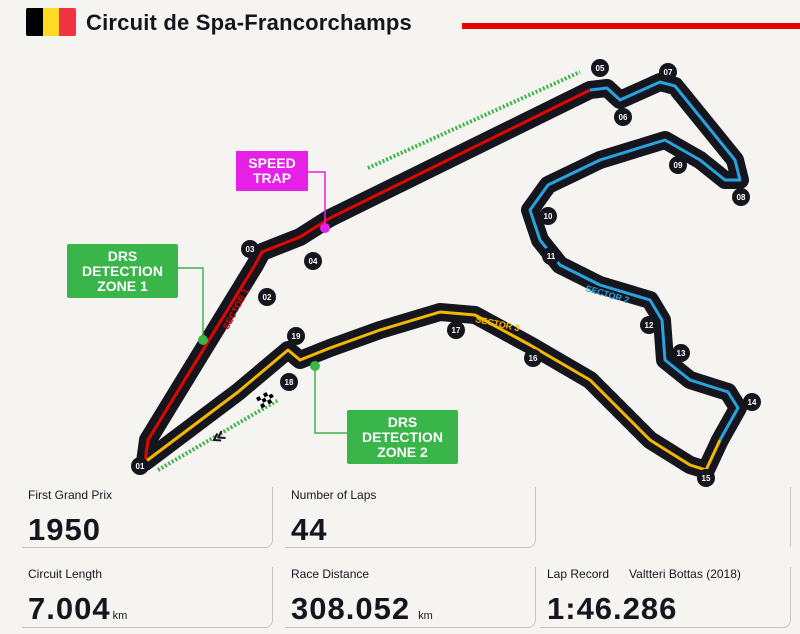  I want to click on drs-zone-kemmel, so click(474, 120).